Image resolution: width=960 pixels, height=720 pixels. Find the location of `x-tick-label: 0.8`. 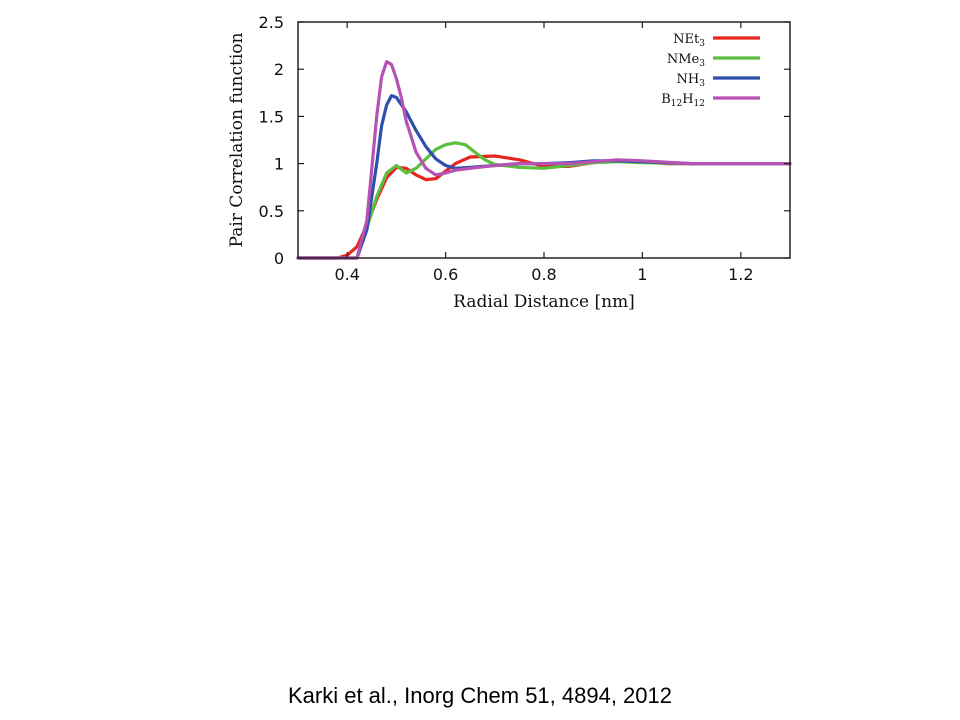

x-tick-label: 0.8 is located at coordinates (543, 274).